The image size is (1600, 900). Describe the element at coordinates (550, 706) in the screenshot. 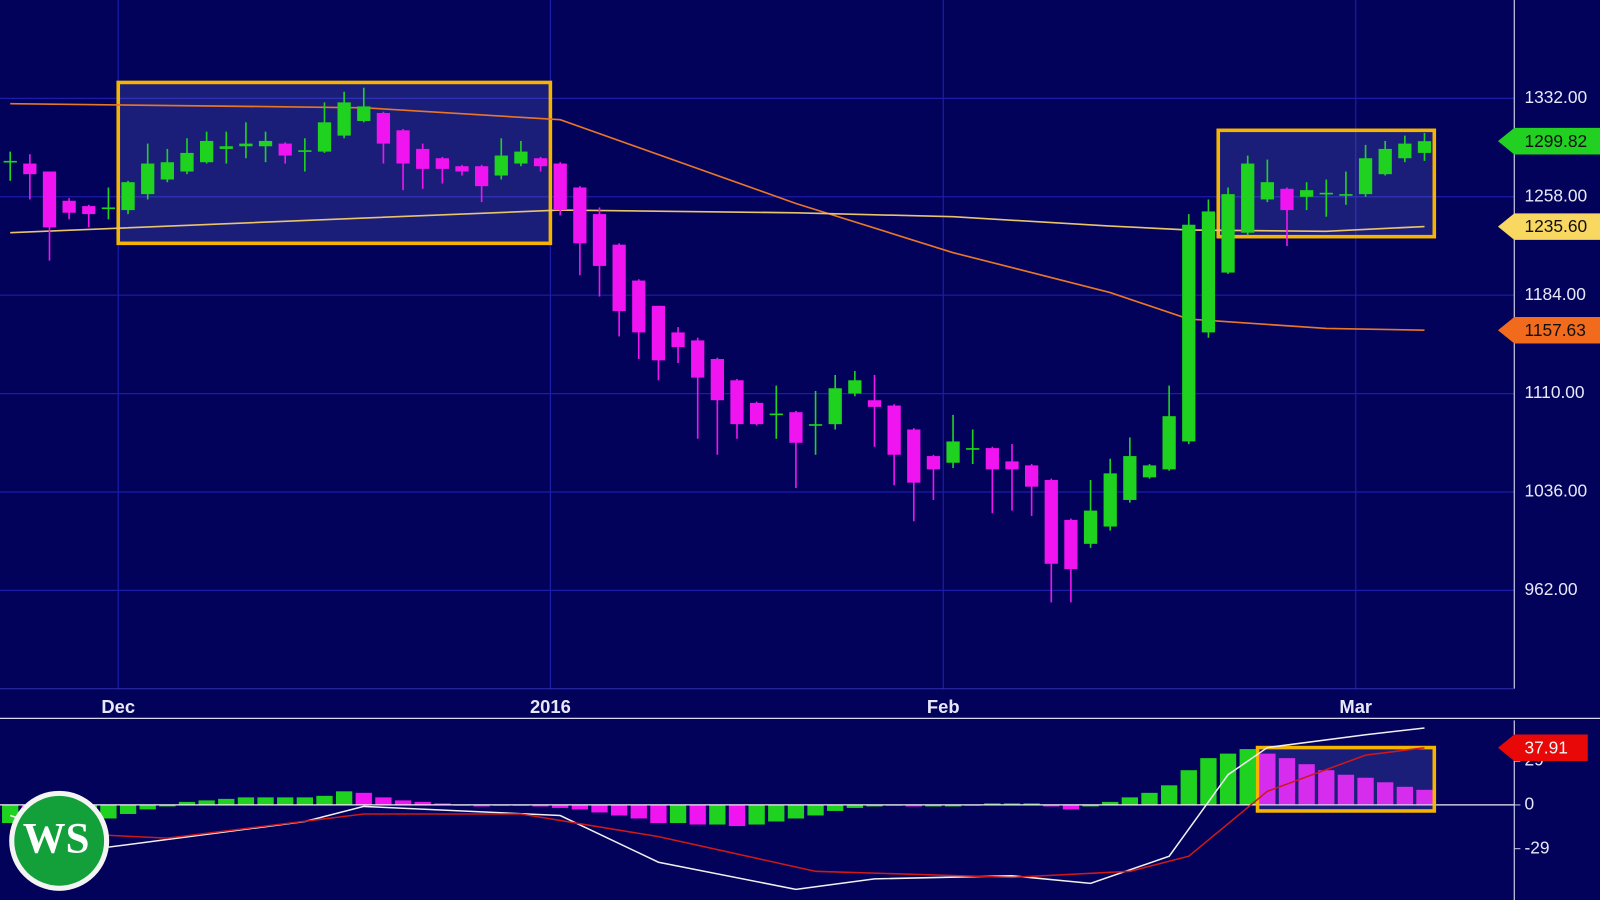

I see `x-tick-label: 2016` at that location.